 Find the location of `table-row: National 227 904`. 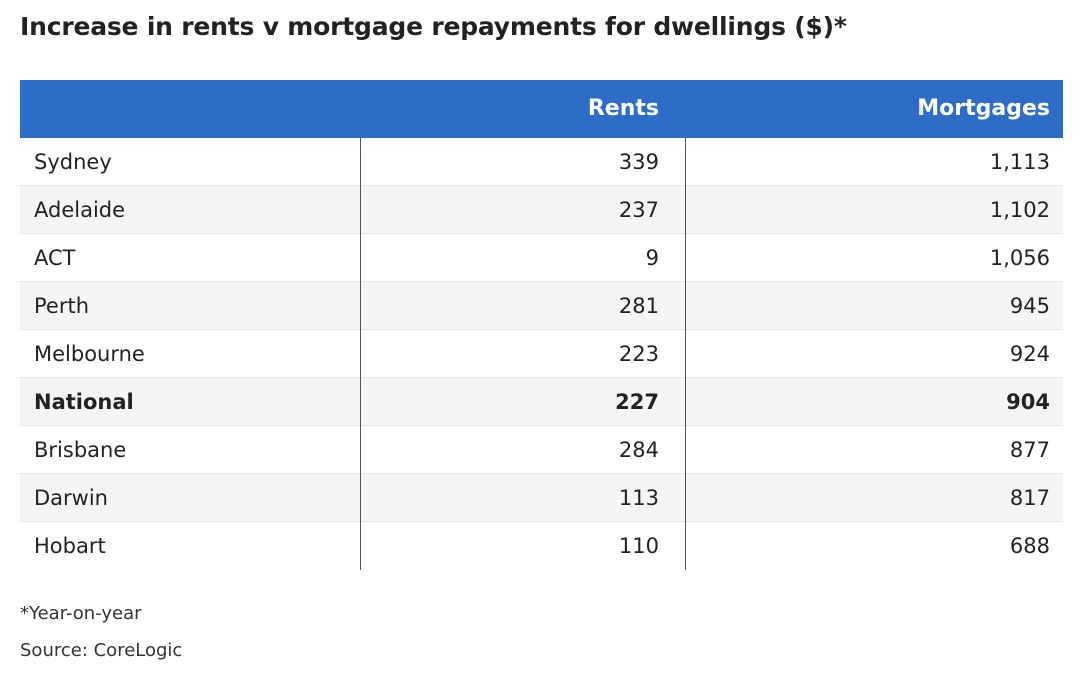

table-row: National 227 904 is located at coordinates (541, 402).